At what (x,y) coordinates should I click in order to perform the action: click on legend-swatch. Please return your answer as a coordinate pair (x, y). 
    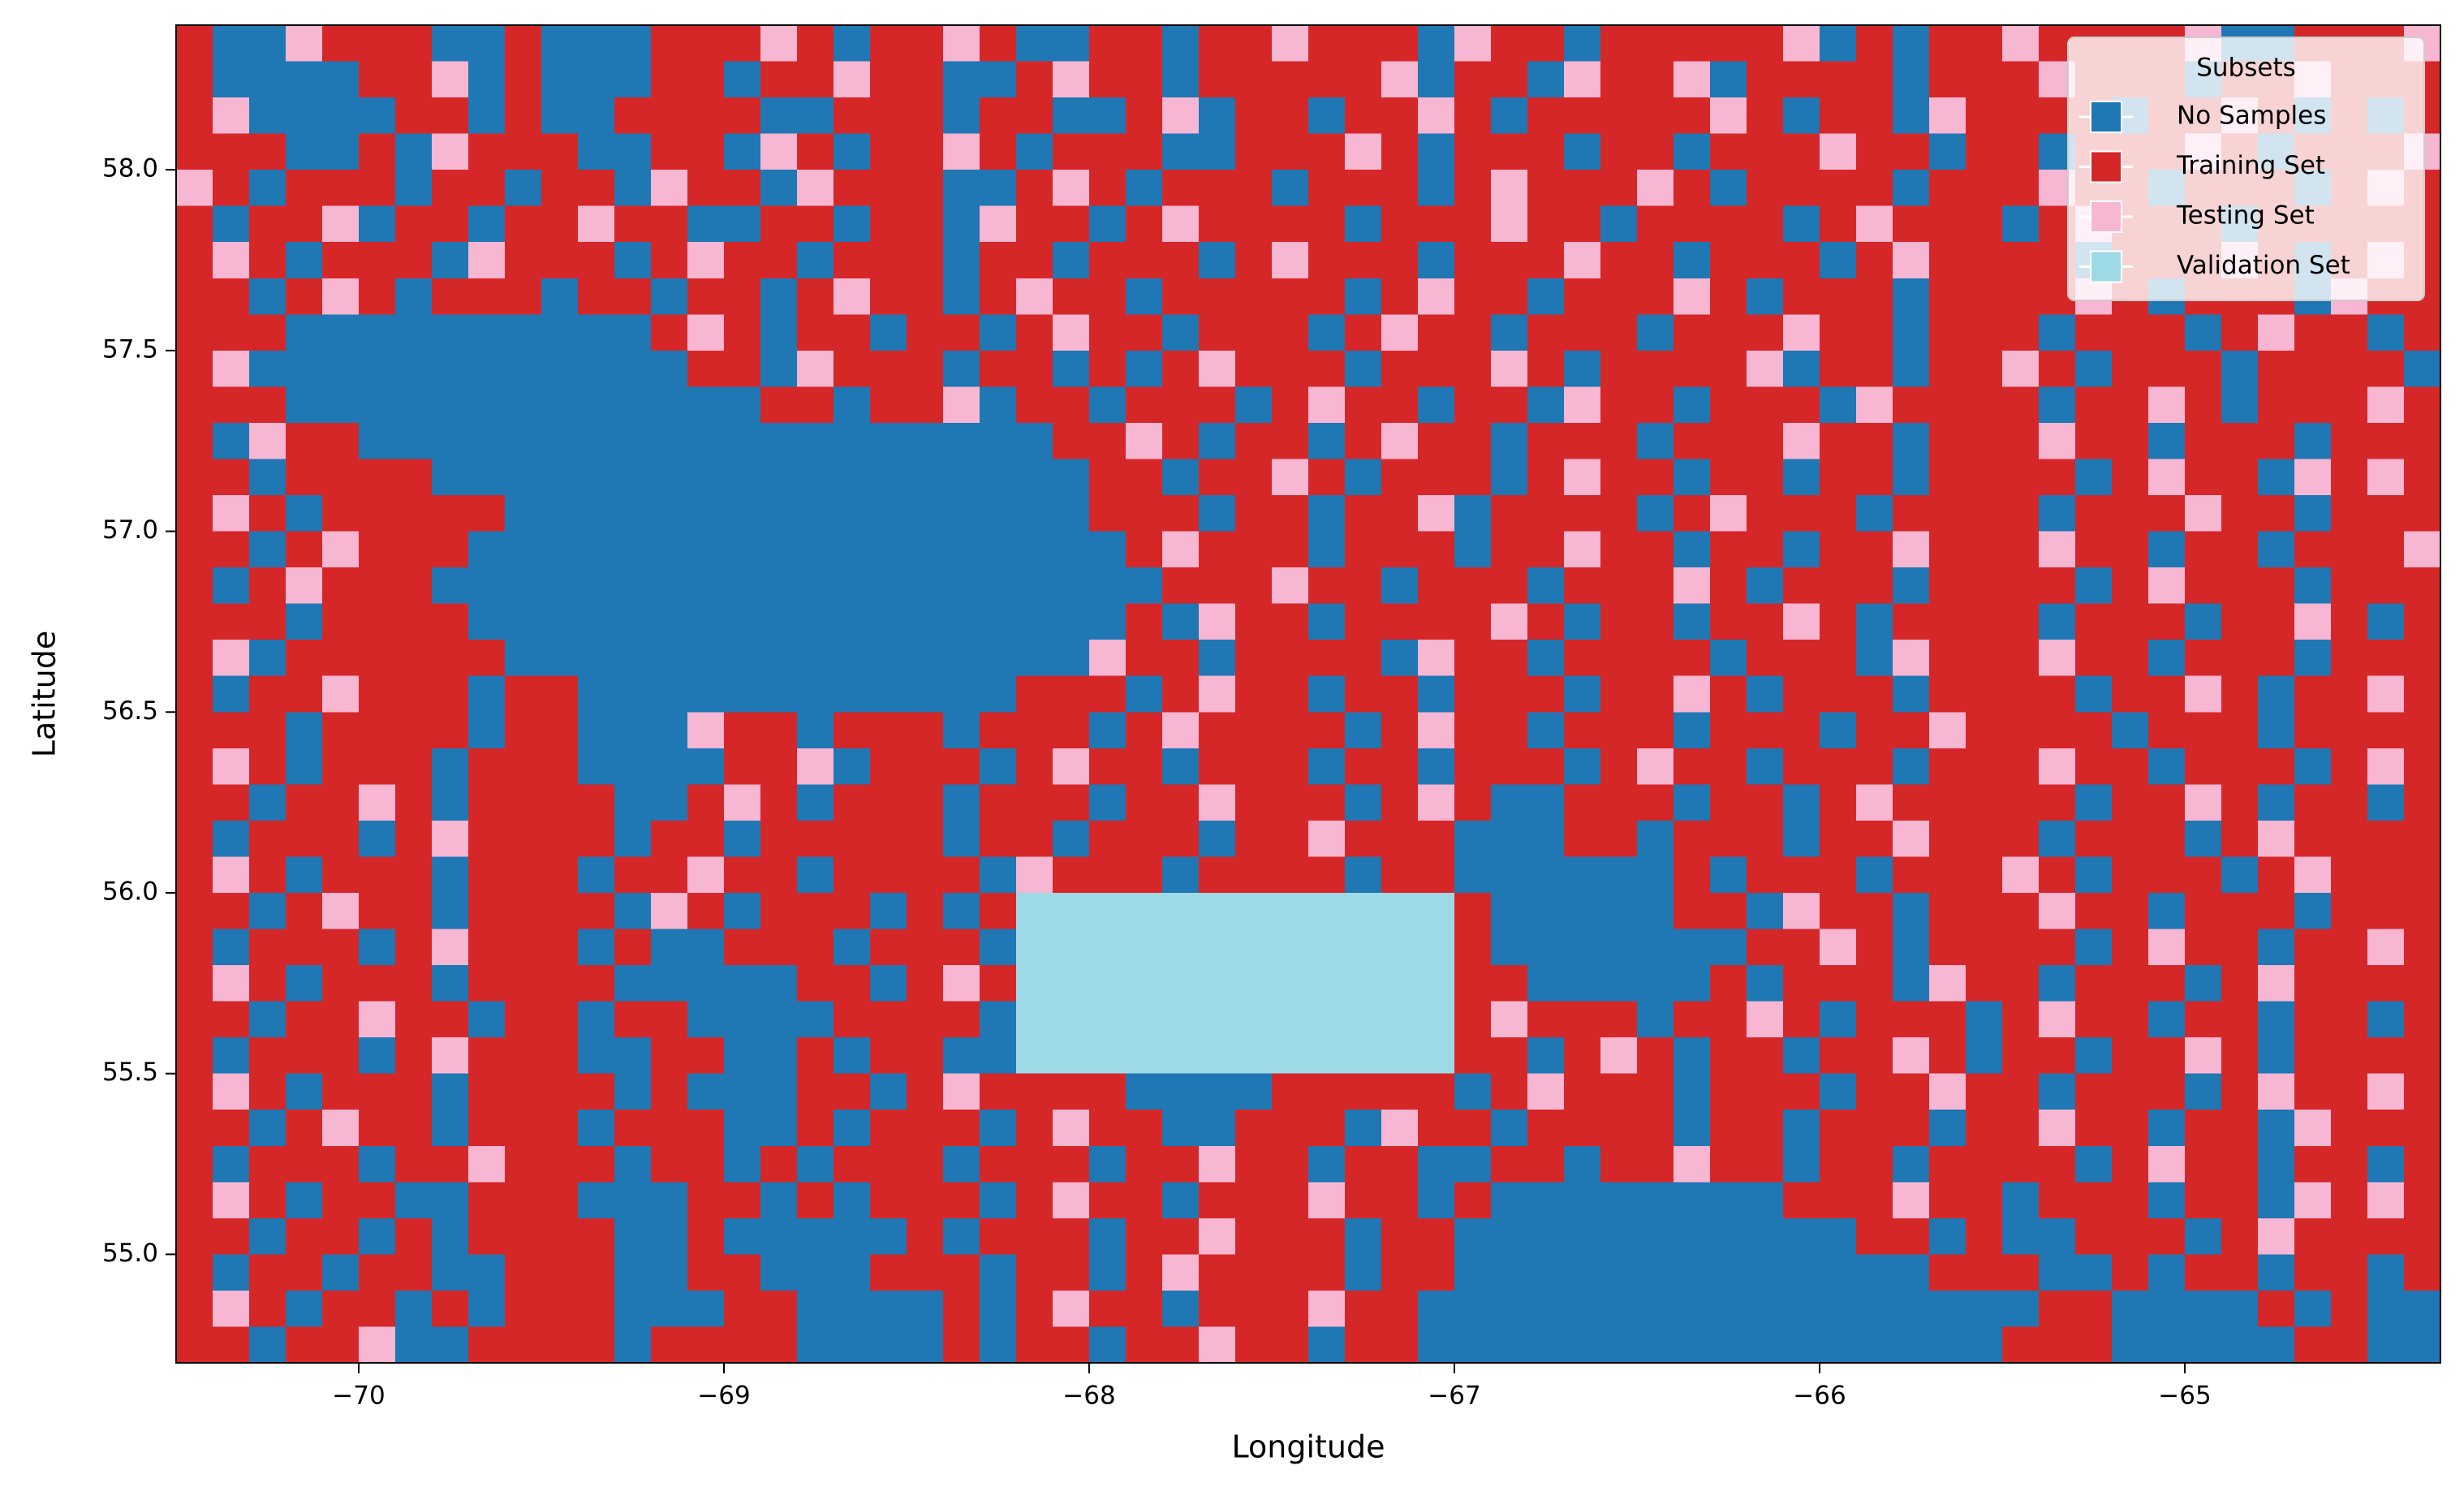
    Looking at the image, I should click on (2106, 216).